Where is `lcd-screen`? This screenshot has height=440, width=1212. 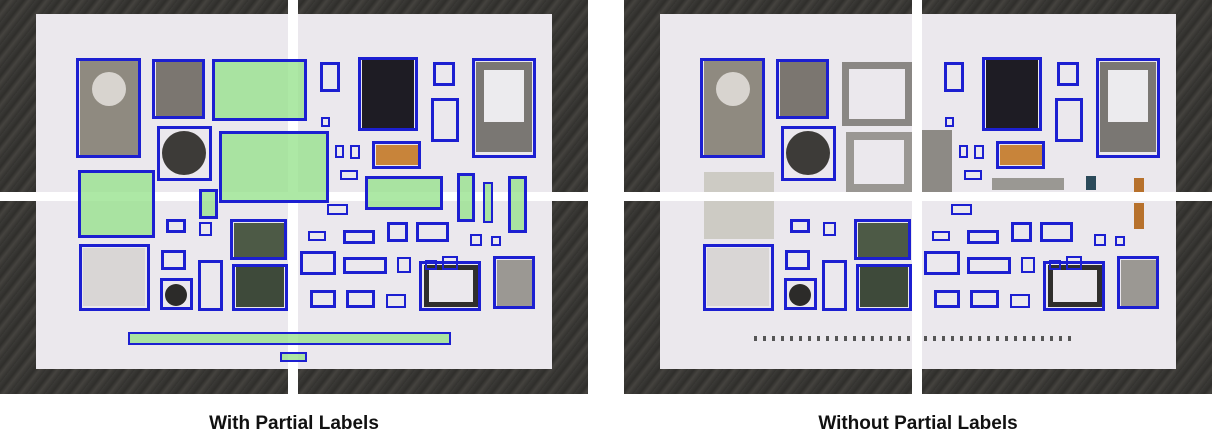 lcd-screen is located at coordinates (388, 94).